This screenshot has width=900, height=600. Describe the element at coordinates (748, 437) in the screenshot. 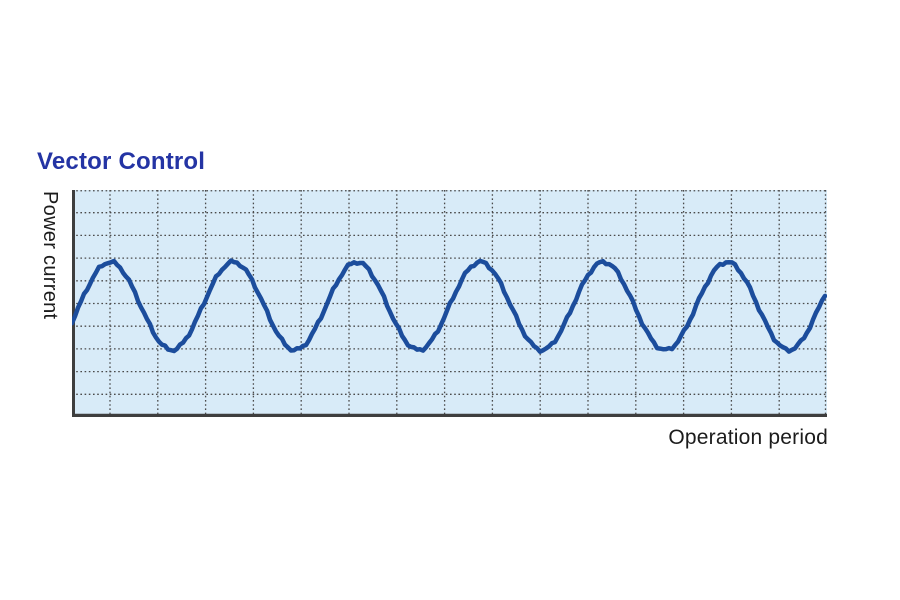

I see `x-axis-label: Operation period` at that location.